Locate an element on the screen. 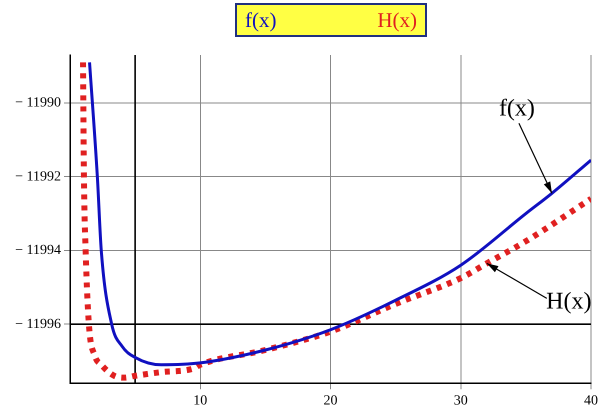 The image size is (601, 412). text: H(x) is located at coordinates (397, 20).